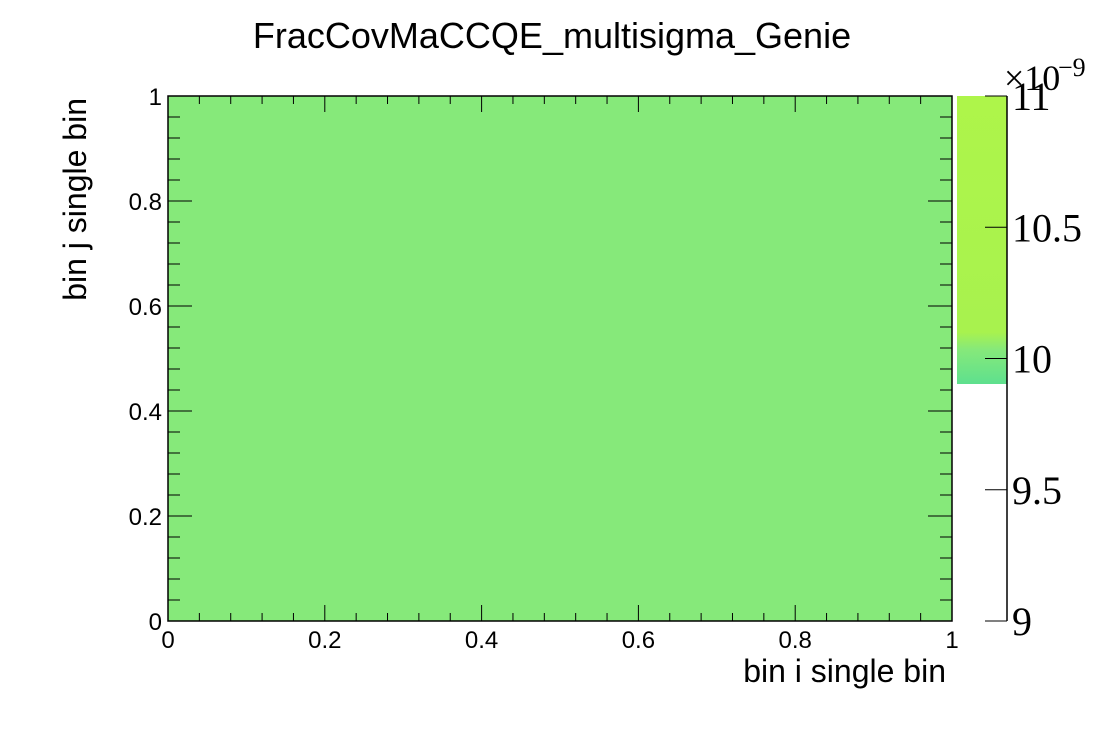 The image size is (1120, 740). What do you see at coordinates (1047, 227) in the screenshot?
I see `color-scale-tick-label: 10.5` at bounding box center [1047, 227].